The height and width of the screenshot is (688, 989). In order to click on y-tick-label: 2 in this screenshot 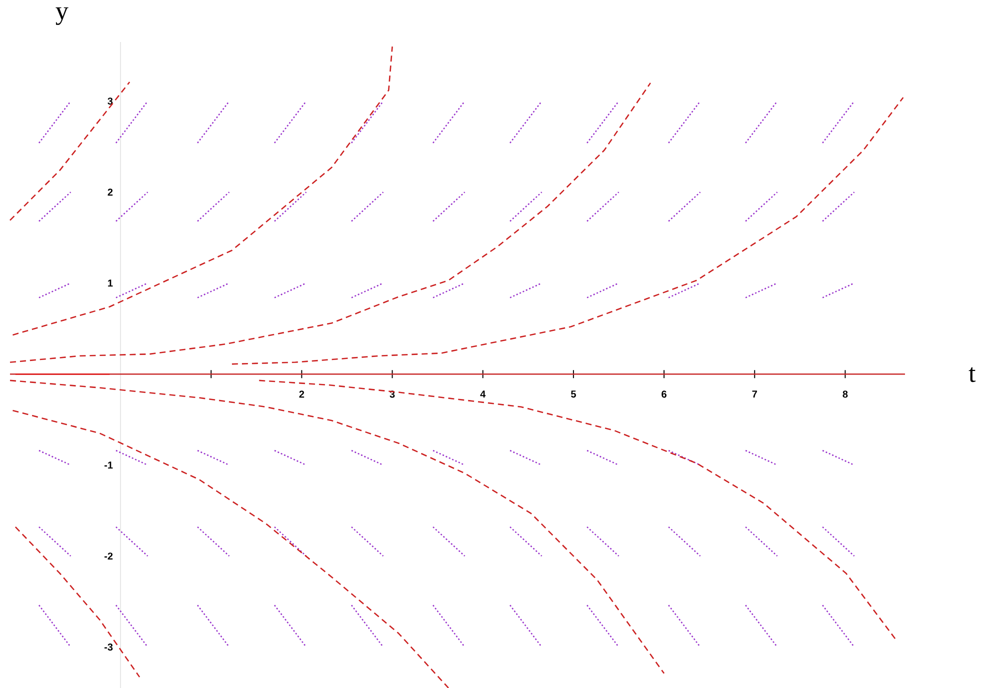, I will do `click(110, 192)`.